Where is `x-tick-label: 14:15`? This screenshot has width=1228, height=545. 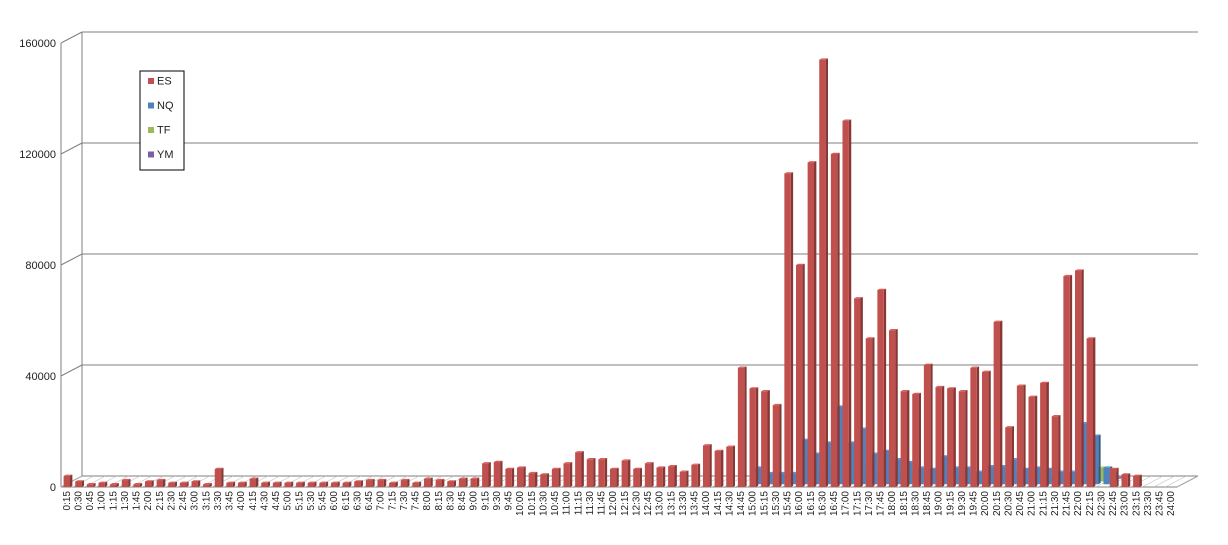 x-tick-label: 14:15 is located at coordinates (718, 503).